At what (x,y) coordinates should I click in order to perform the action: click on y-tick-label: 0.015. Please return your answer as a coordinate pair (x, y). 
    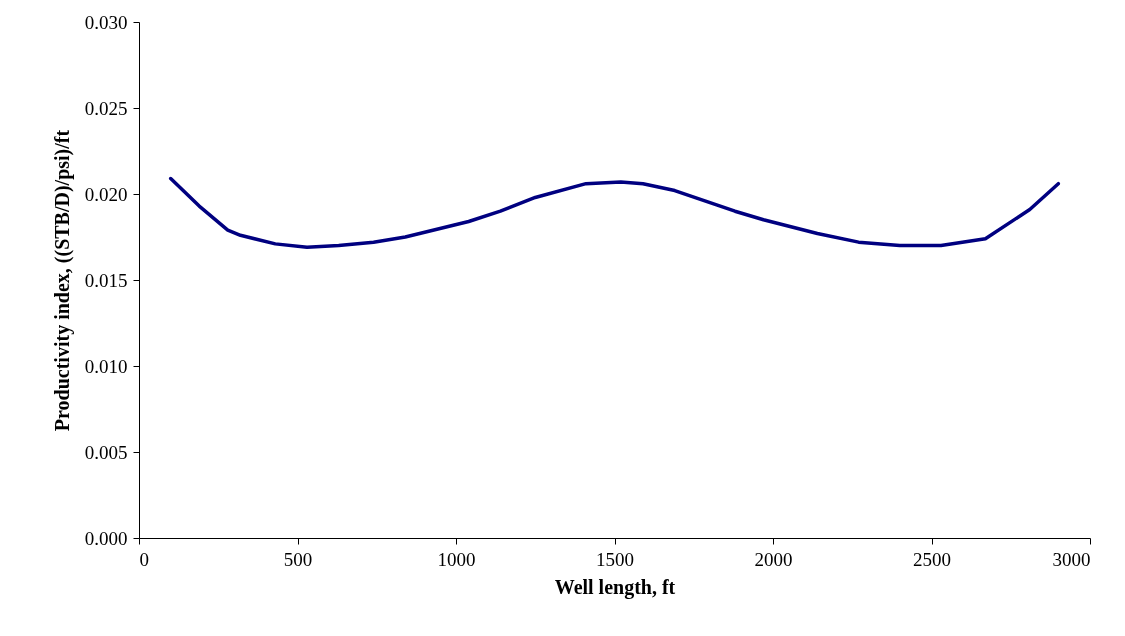
    Looking at the image, I should click on (106, 280).